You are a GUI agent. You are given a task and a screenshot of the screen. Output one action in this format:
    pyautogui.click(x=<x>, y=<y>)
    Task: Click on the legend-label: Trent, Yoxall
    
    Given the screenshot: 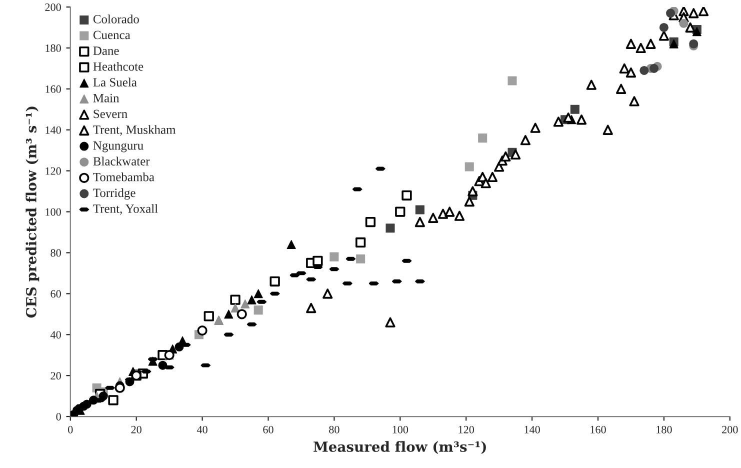 What is the action you would take?
    pyautogui.click(x=125, y=209)
    